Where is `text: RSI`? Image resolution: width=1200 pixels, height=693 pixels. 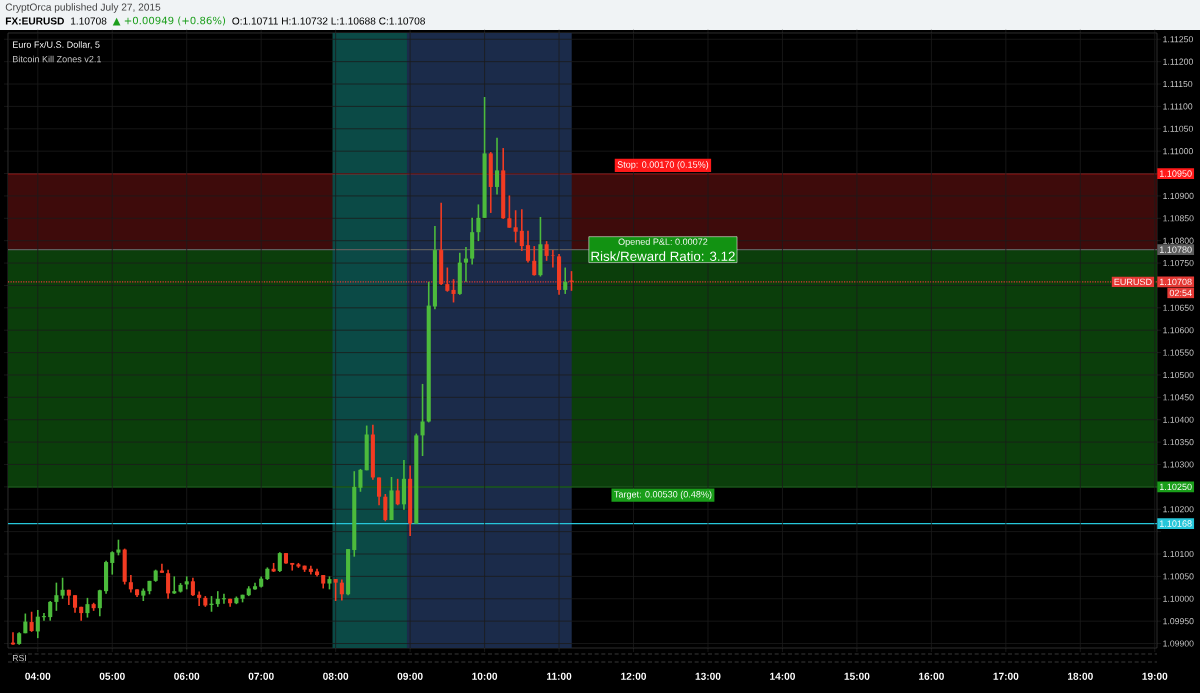
text: RSI is located at coordinates (19, 658).